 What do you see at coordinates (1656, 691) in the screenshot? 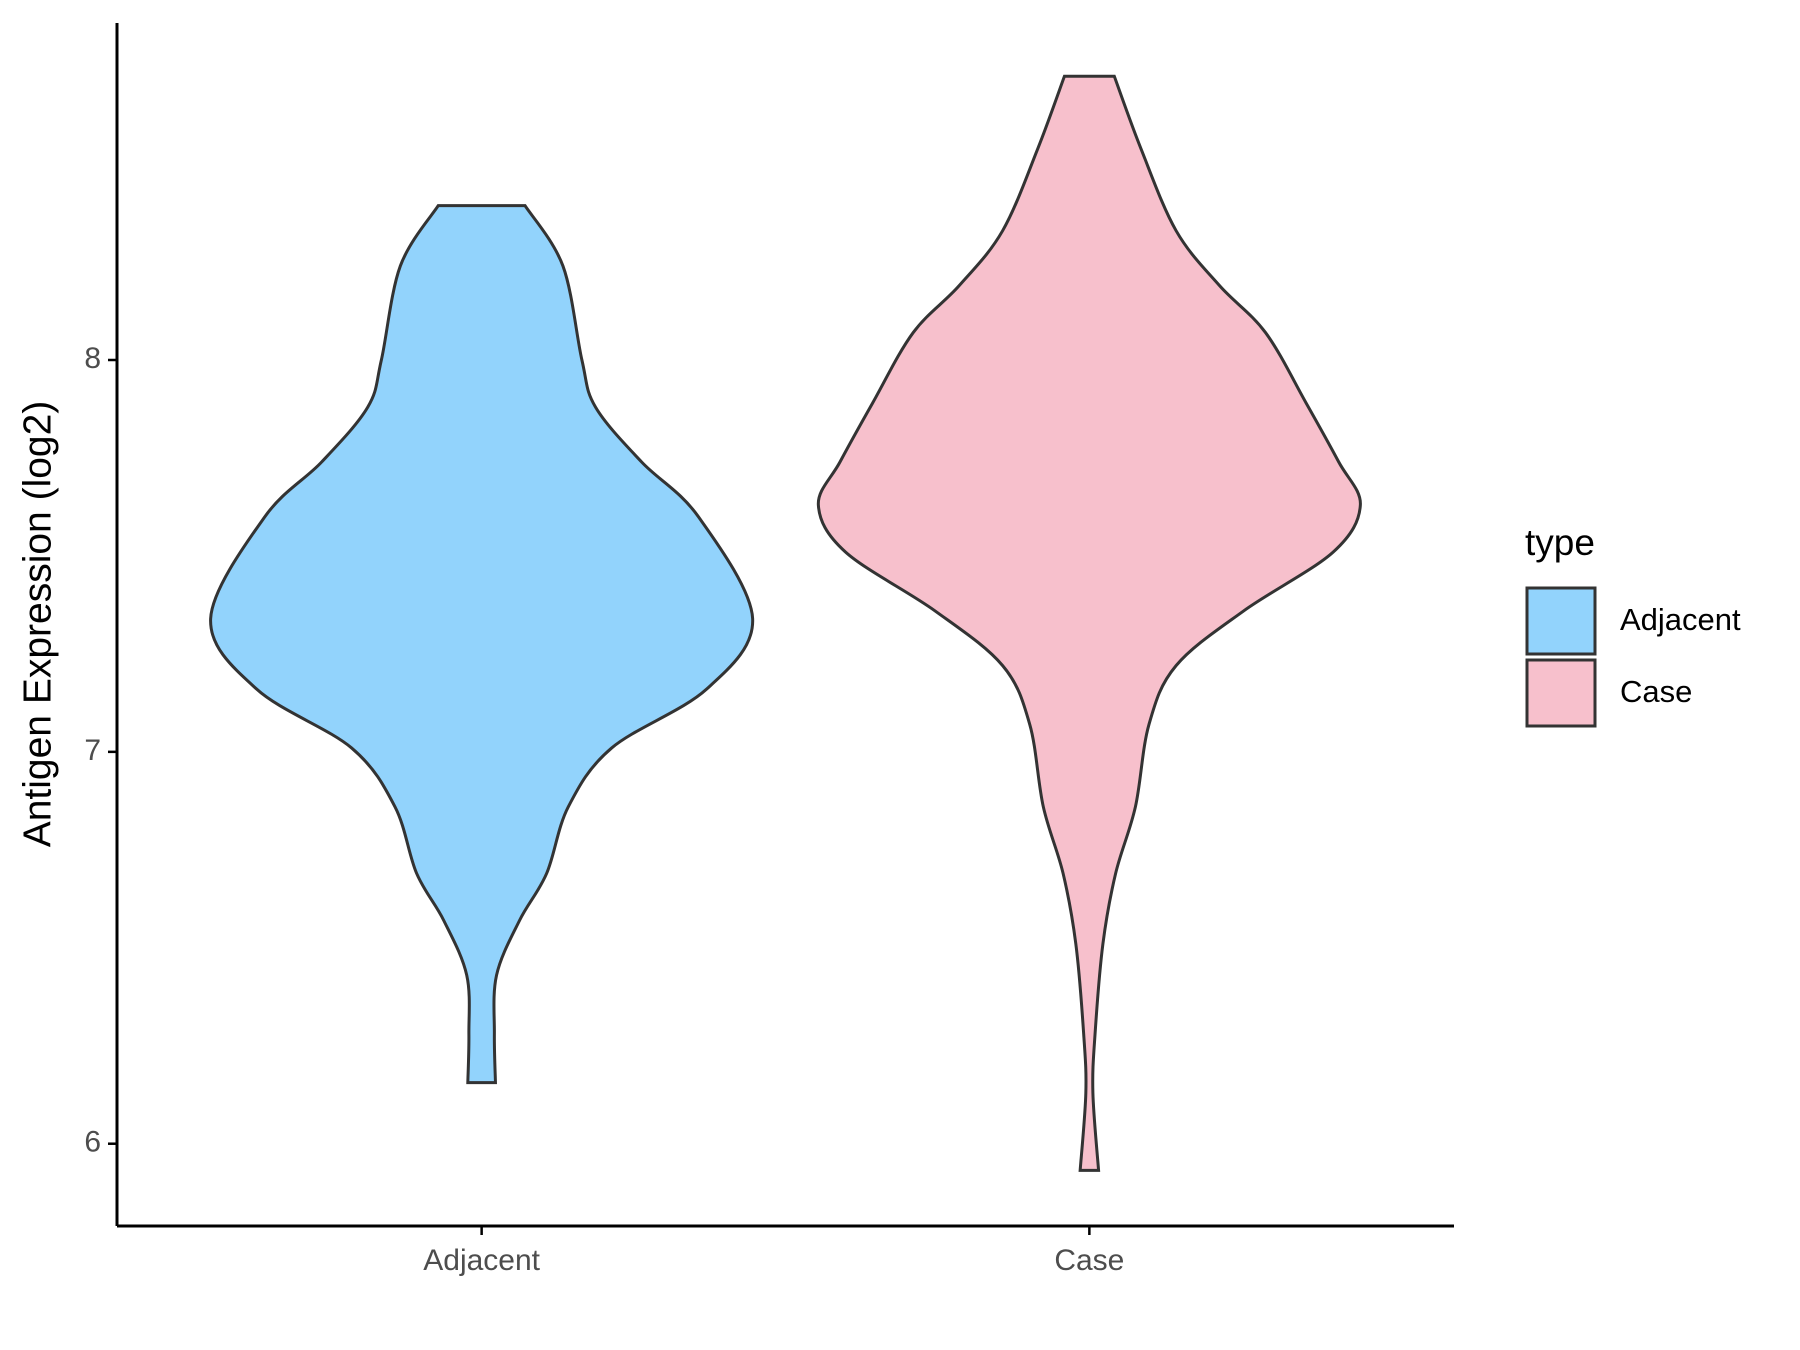
I see `legend-label: Case` at bounding box center [1656, 691].